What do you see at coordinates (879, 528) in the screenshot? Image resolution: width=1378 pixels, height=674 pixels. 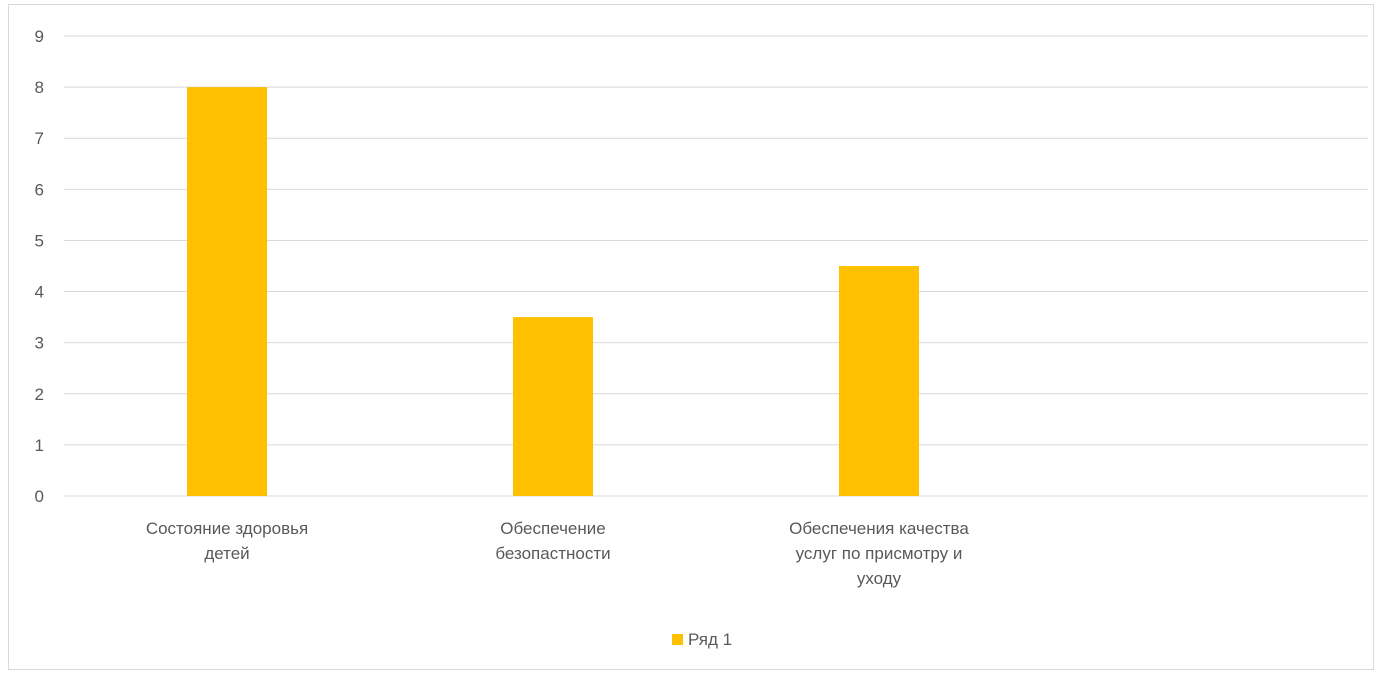 I see `x-category-label: Обеспечения качества` at bounding box center [879, 528].